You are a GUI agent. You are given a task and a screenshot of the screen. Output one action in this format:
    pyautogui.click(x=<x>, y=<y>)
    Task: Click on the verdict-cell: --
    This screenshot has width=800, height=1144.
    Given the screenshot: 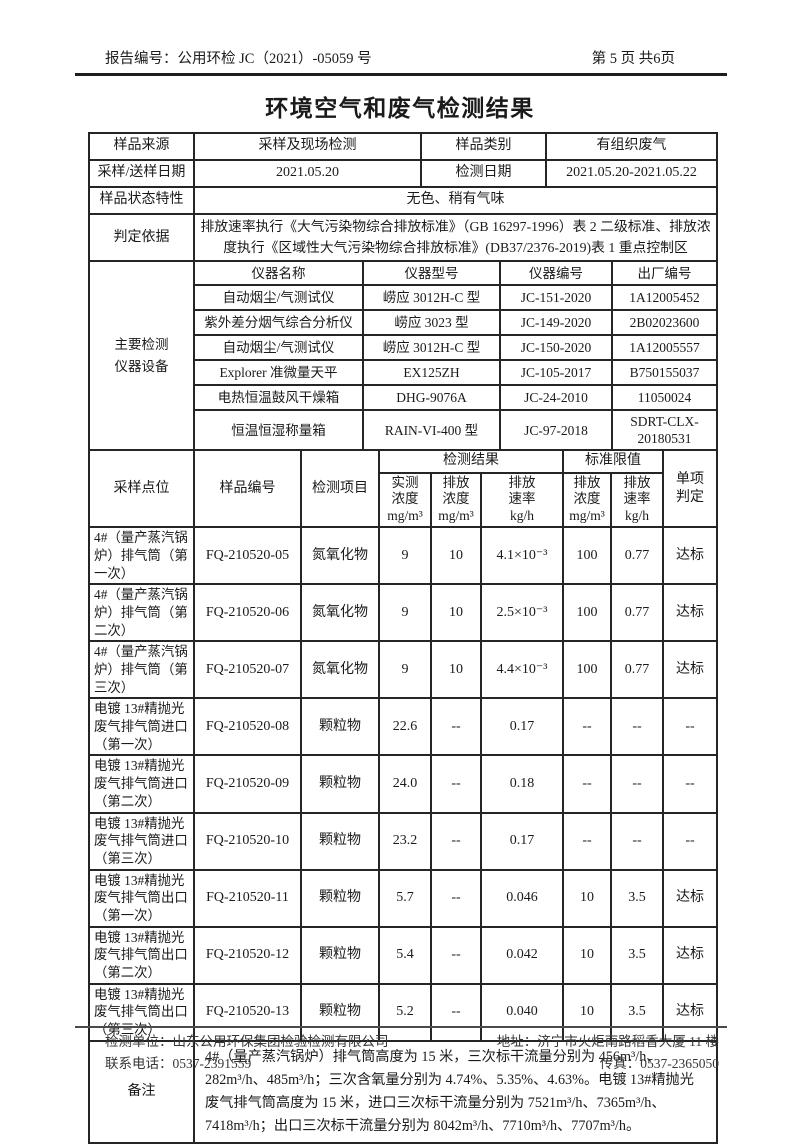 What is the action you would take?
    pyautogui.click(x=690, y=841)
    